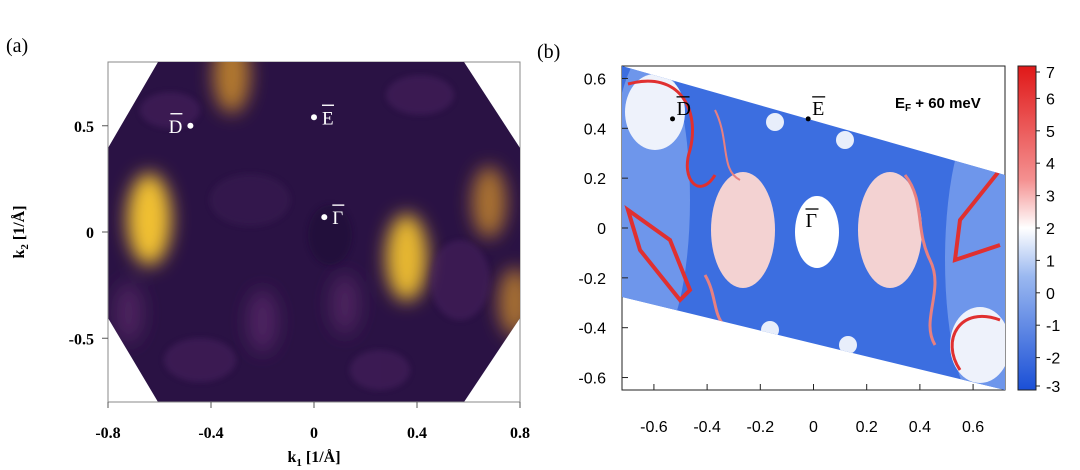 This screenshot has height=470, width=1080. What do you see at coordinates (908, 108) in the screenshot?
I see `panel-b-annotation-sub: F` at bounding box center [908, 108].